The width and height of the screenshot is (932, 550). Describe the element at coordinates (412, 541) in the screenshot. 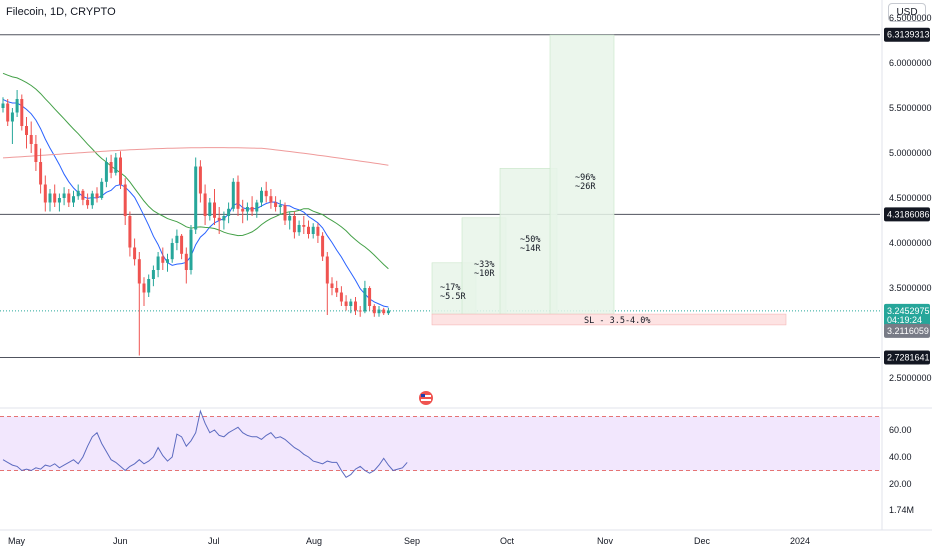

I see `time-tick-label: Sep` at that location.